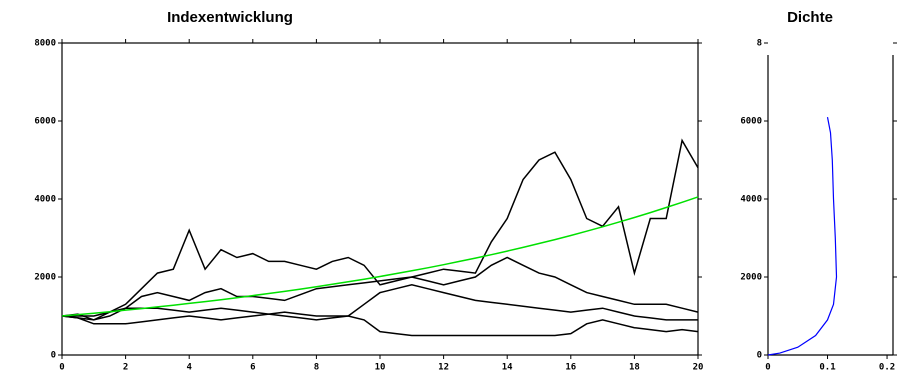 Image resolution: width=902 pixels, height=376 pixels. What do you see at coordinates (887, 368) in the screenshot?
I see `x-tick-label: 0.2` at bounding box center [887, 368].